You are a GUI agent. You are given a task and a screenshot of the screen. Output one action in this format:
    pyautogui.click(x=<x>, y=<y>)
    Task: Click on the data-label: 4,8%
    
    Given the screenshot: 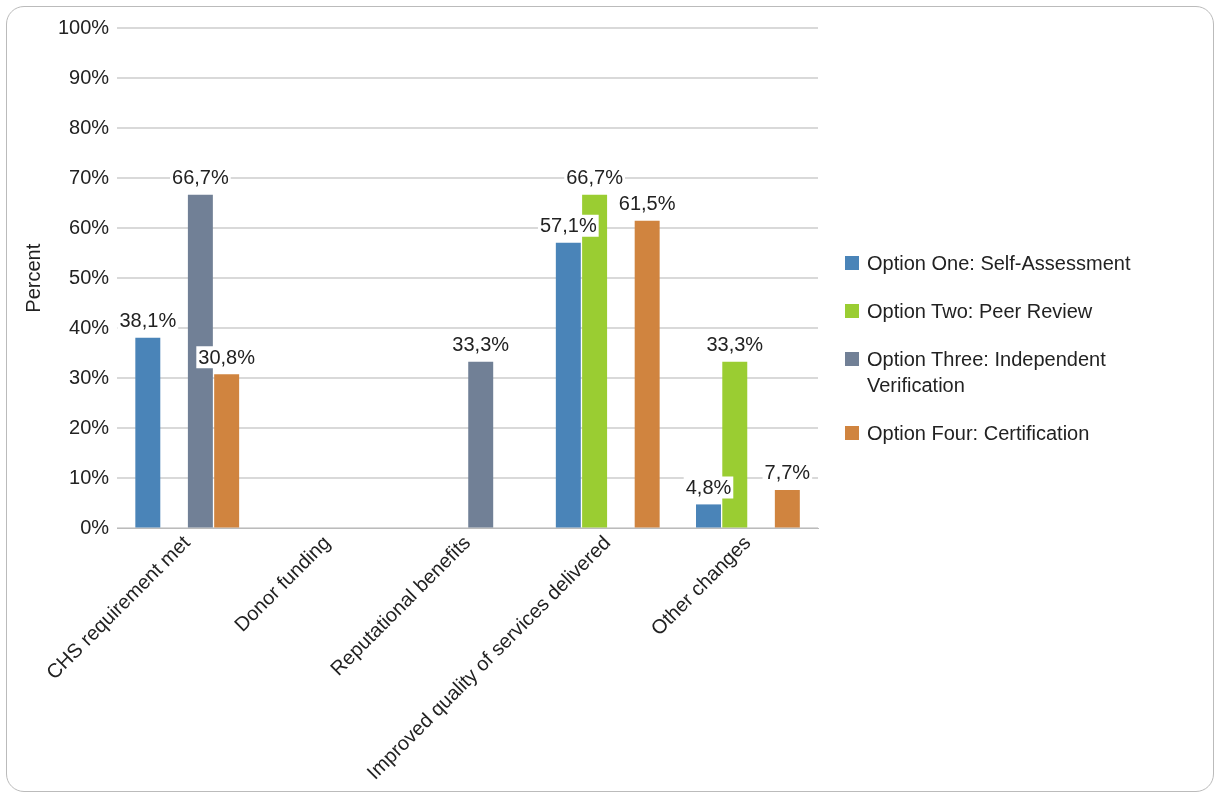 What is the action you would take?
    pyautogui.click(x=708, y=486)
    